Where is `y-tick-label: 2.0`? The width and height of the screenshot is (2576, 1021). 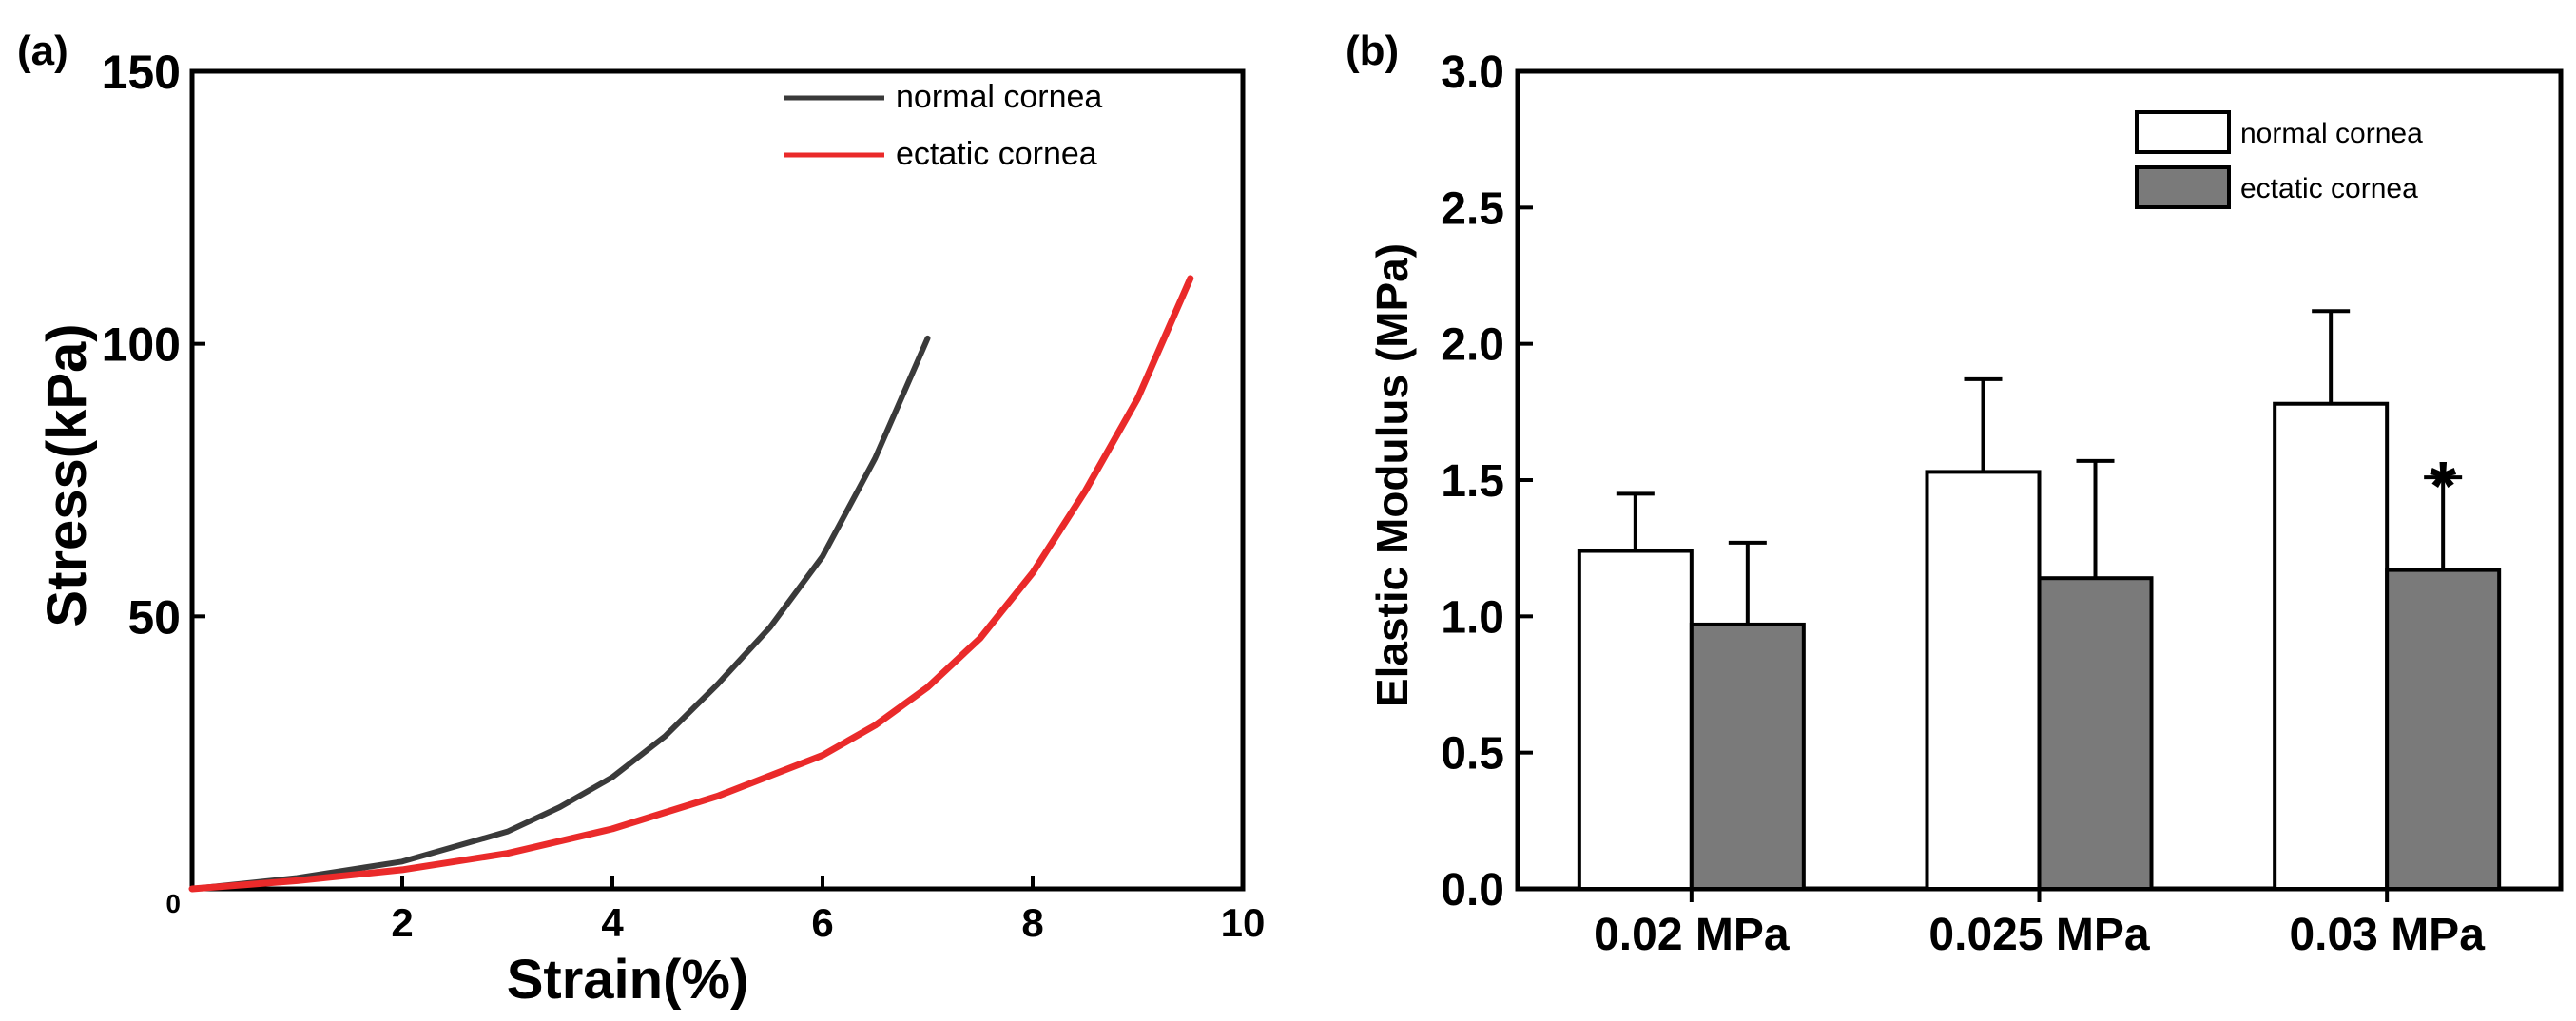 y-tick-label: 2.0 is located at coordinates (1472, 345).